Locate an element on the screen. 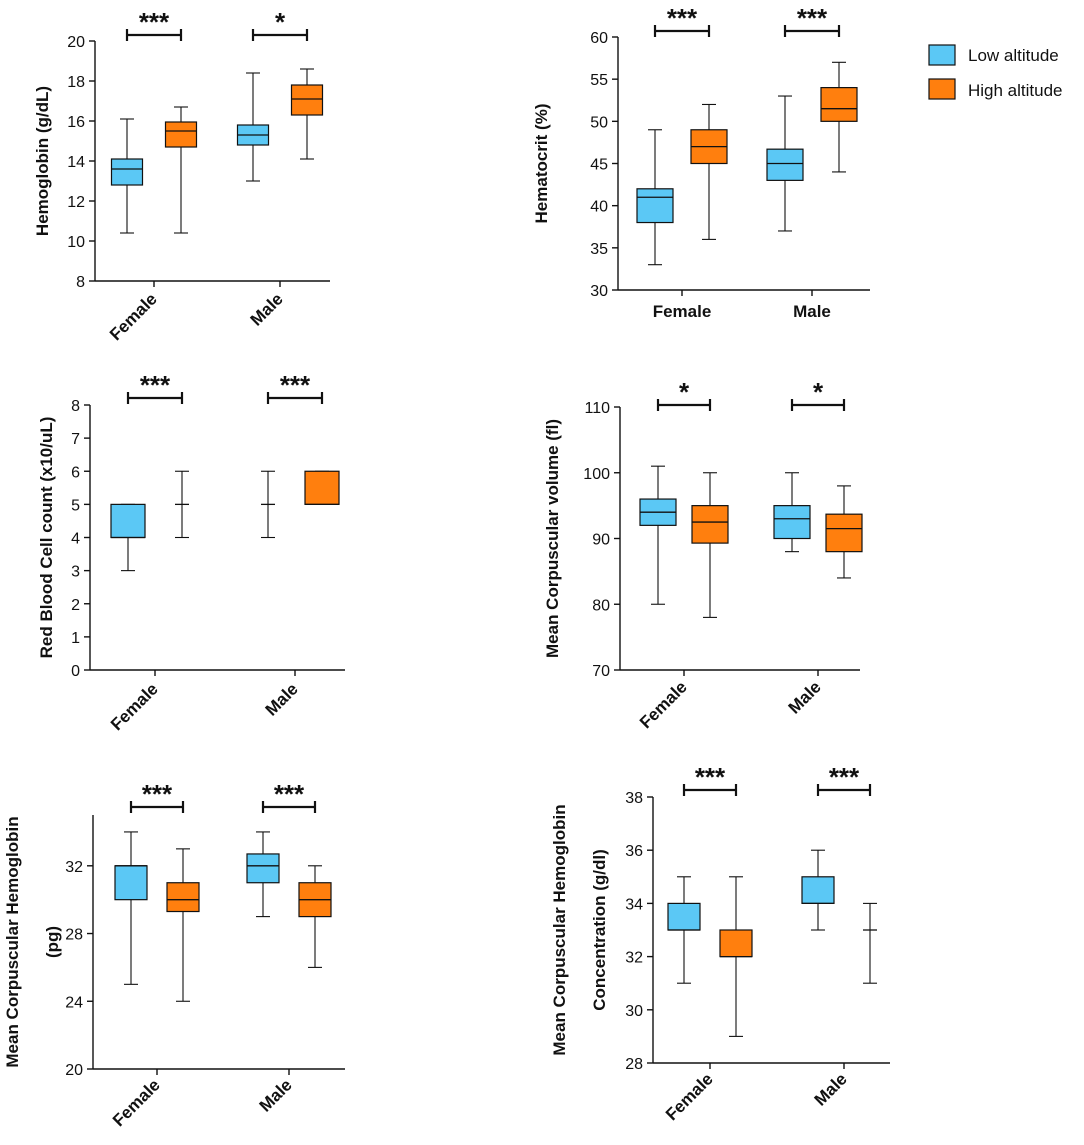  y-tick-label: 34 is located at coordinates (634, 904).